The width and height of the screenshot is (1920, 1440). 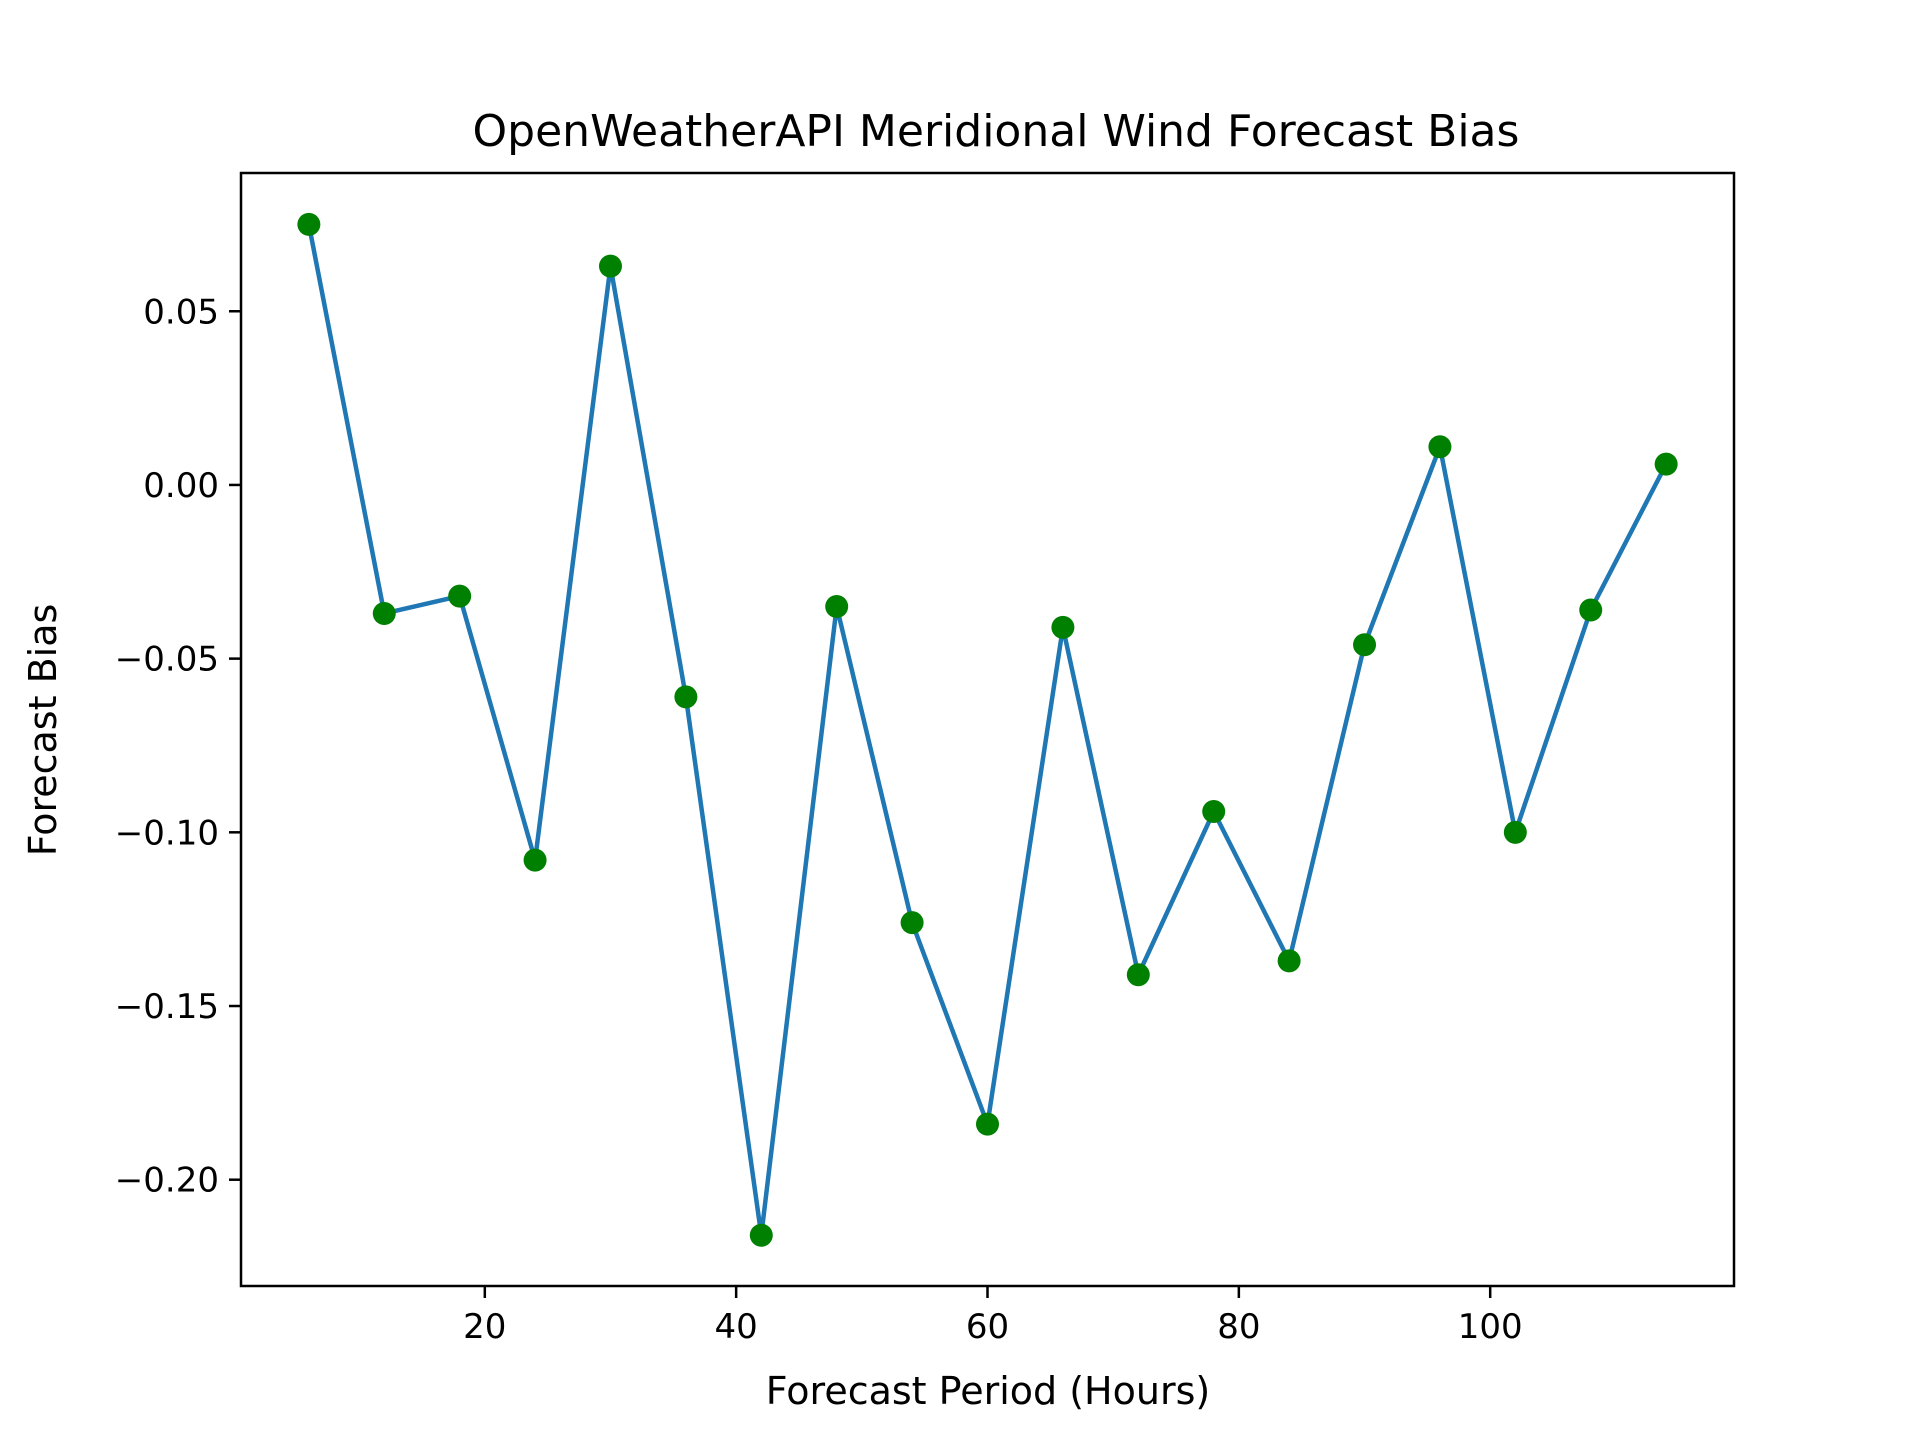 What do you see at coordinates (1490, 1327) in the screenshot?
I see `x-tick-label: 100` at bounding box center [1490, 1327].